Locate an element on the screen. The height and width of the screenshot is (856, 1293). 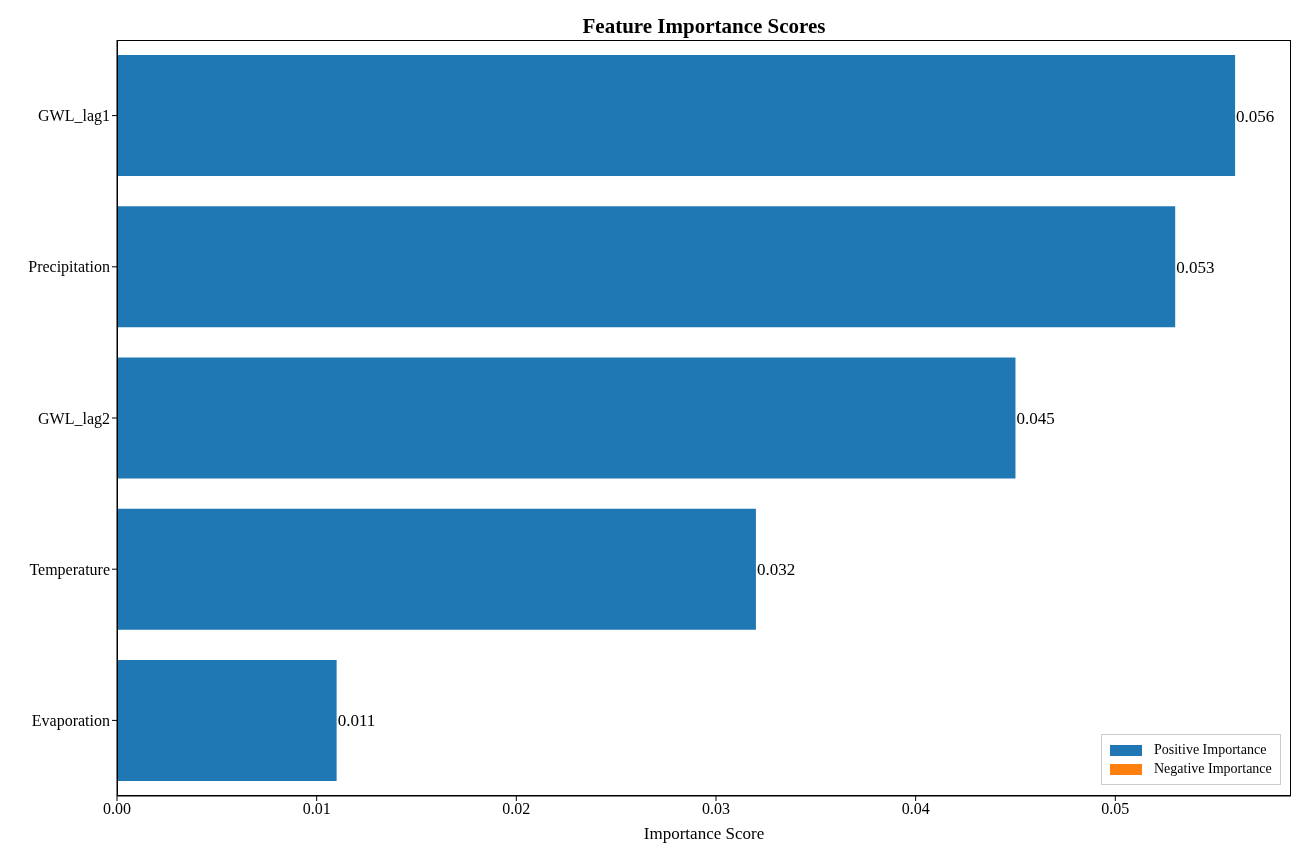
legend-label: Negative Importance is located at coordinates (1213, 769).